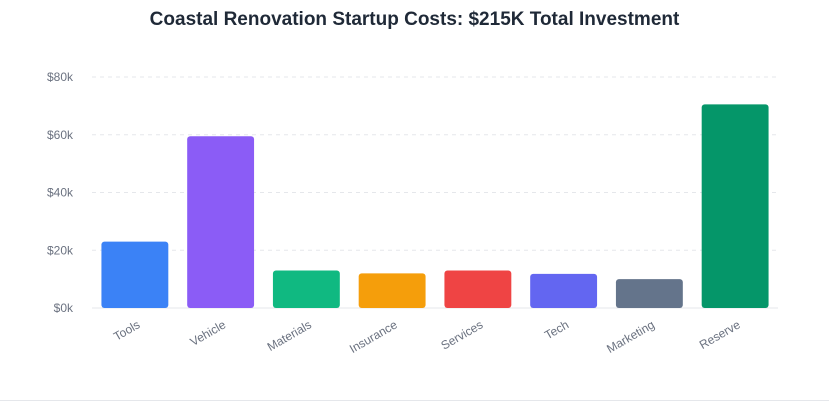 Image resolution: width=829 pixels, height=403 pixels. I want to click on y-tick-label: $20k, so click(60, 250).